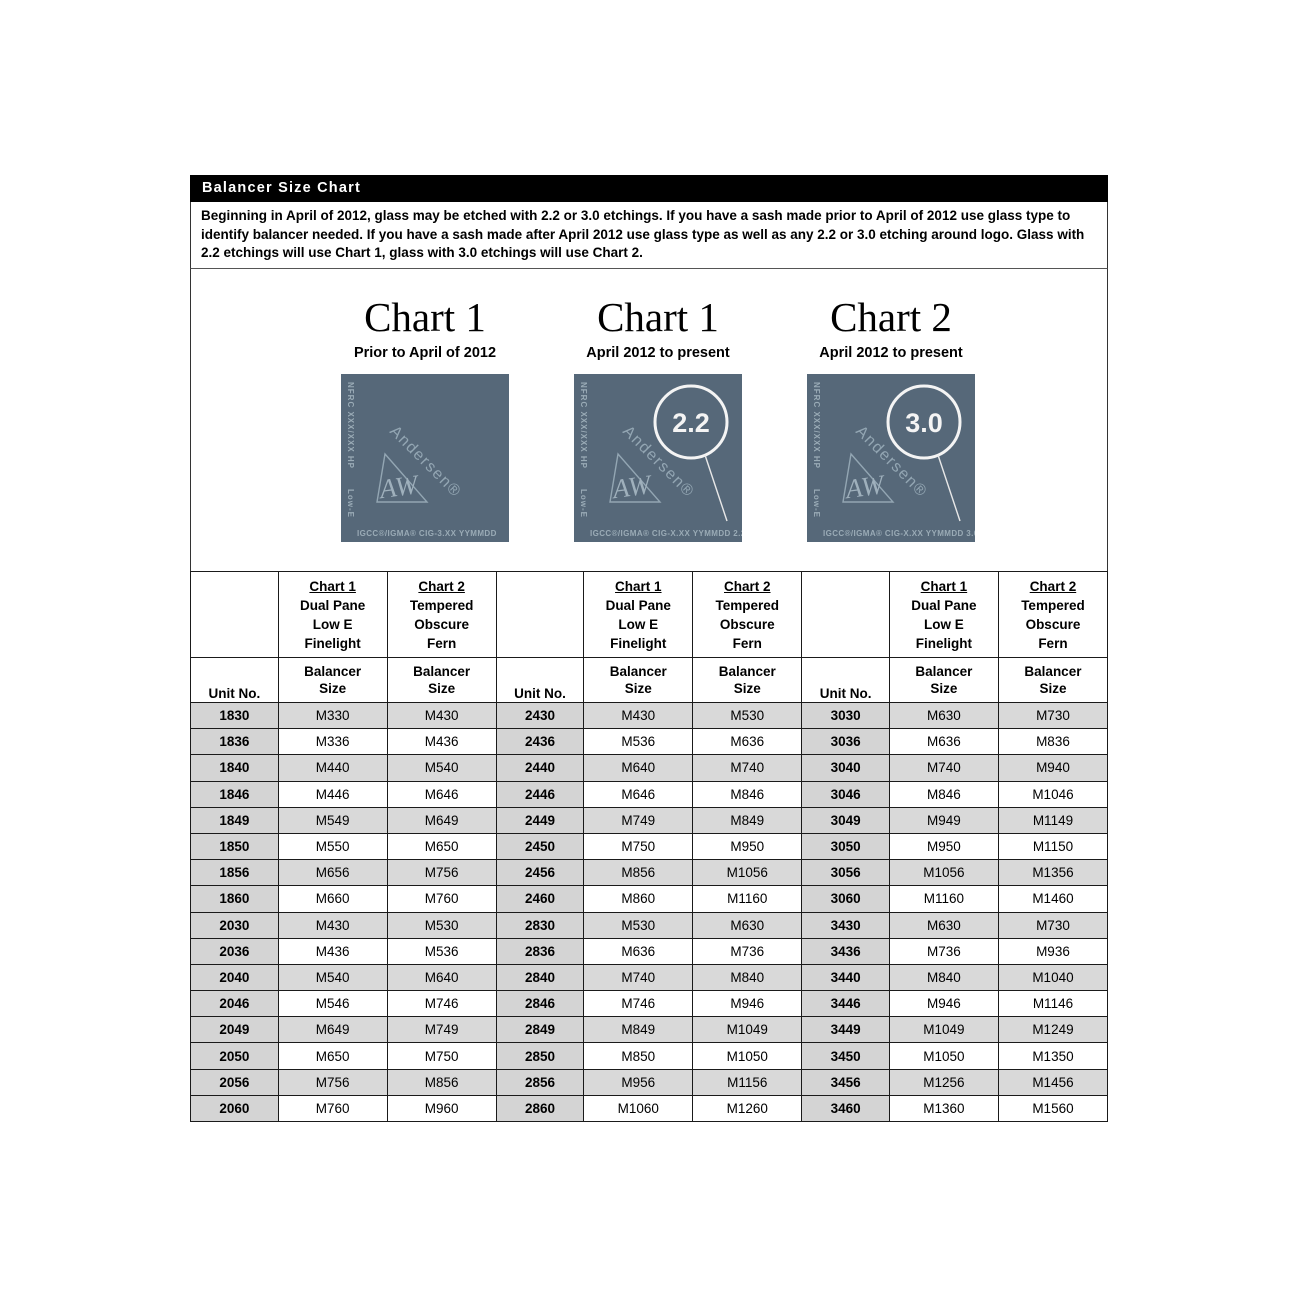 Image resolution: width=1296 pixels, height=1296 pixels. I want to click on unit-no-header: Unit No., so click(845, 680).